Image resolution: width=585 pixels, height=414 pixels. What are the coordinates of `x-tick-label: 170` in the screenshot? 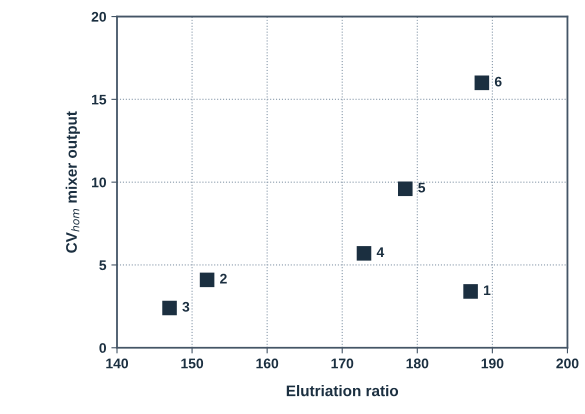 It's located at (343, 363).